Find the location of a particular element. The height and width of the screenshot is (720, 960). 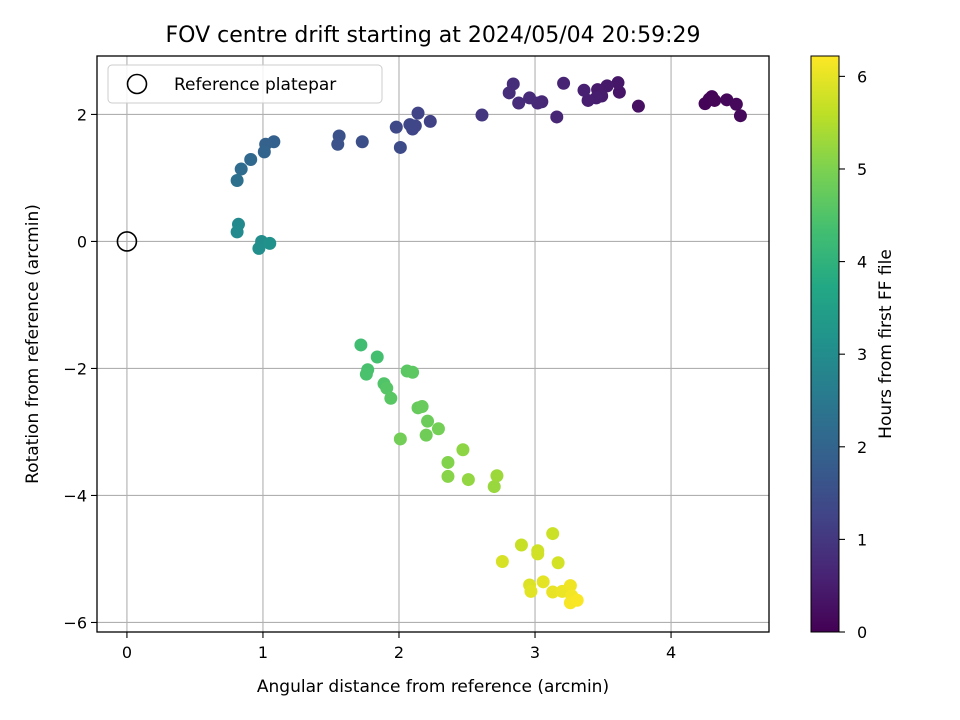

y-tick-label: 2 is located at coordinates (82, 114).